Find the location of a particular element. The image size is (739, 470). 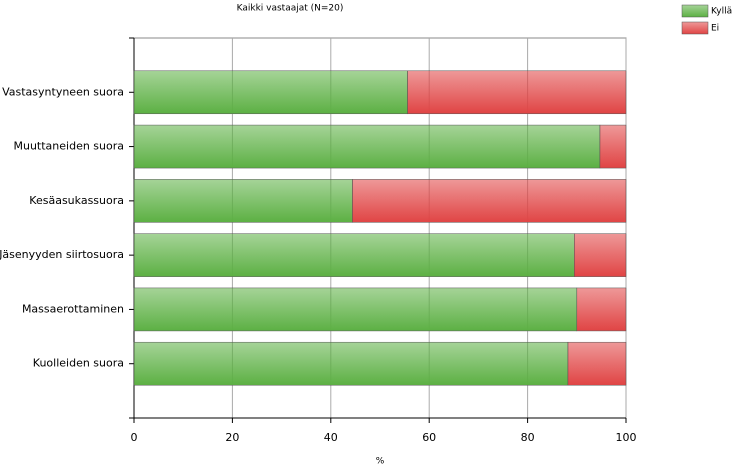

y-tick-label: Muuttaneiden suora is located at coordinates (68, 146).